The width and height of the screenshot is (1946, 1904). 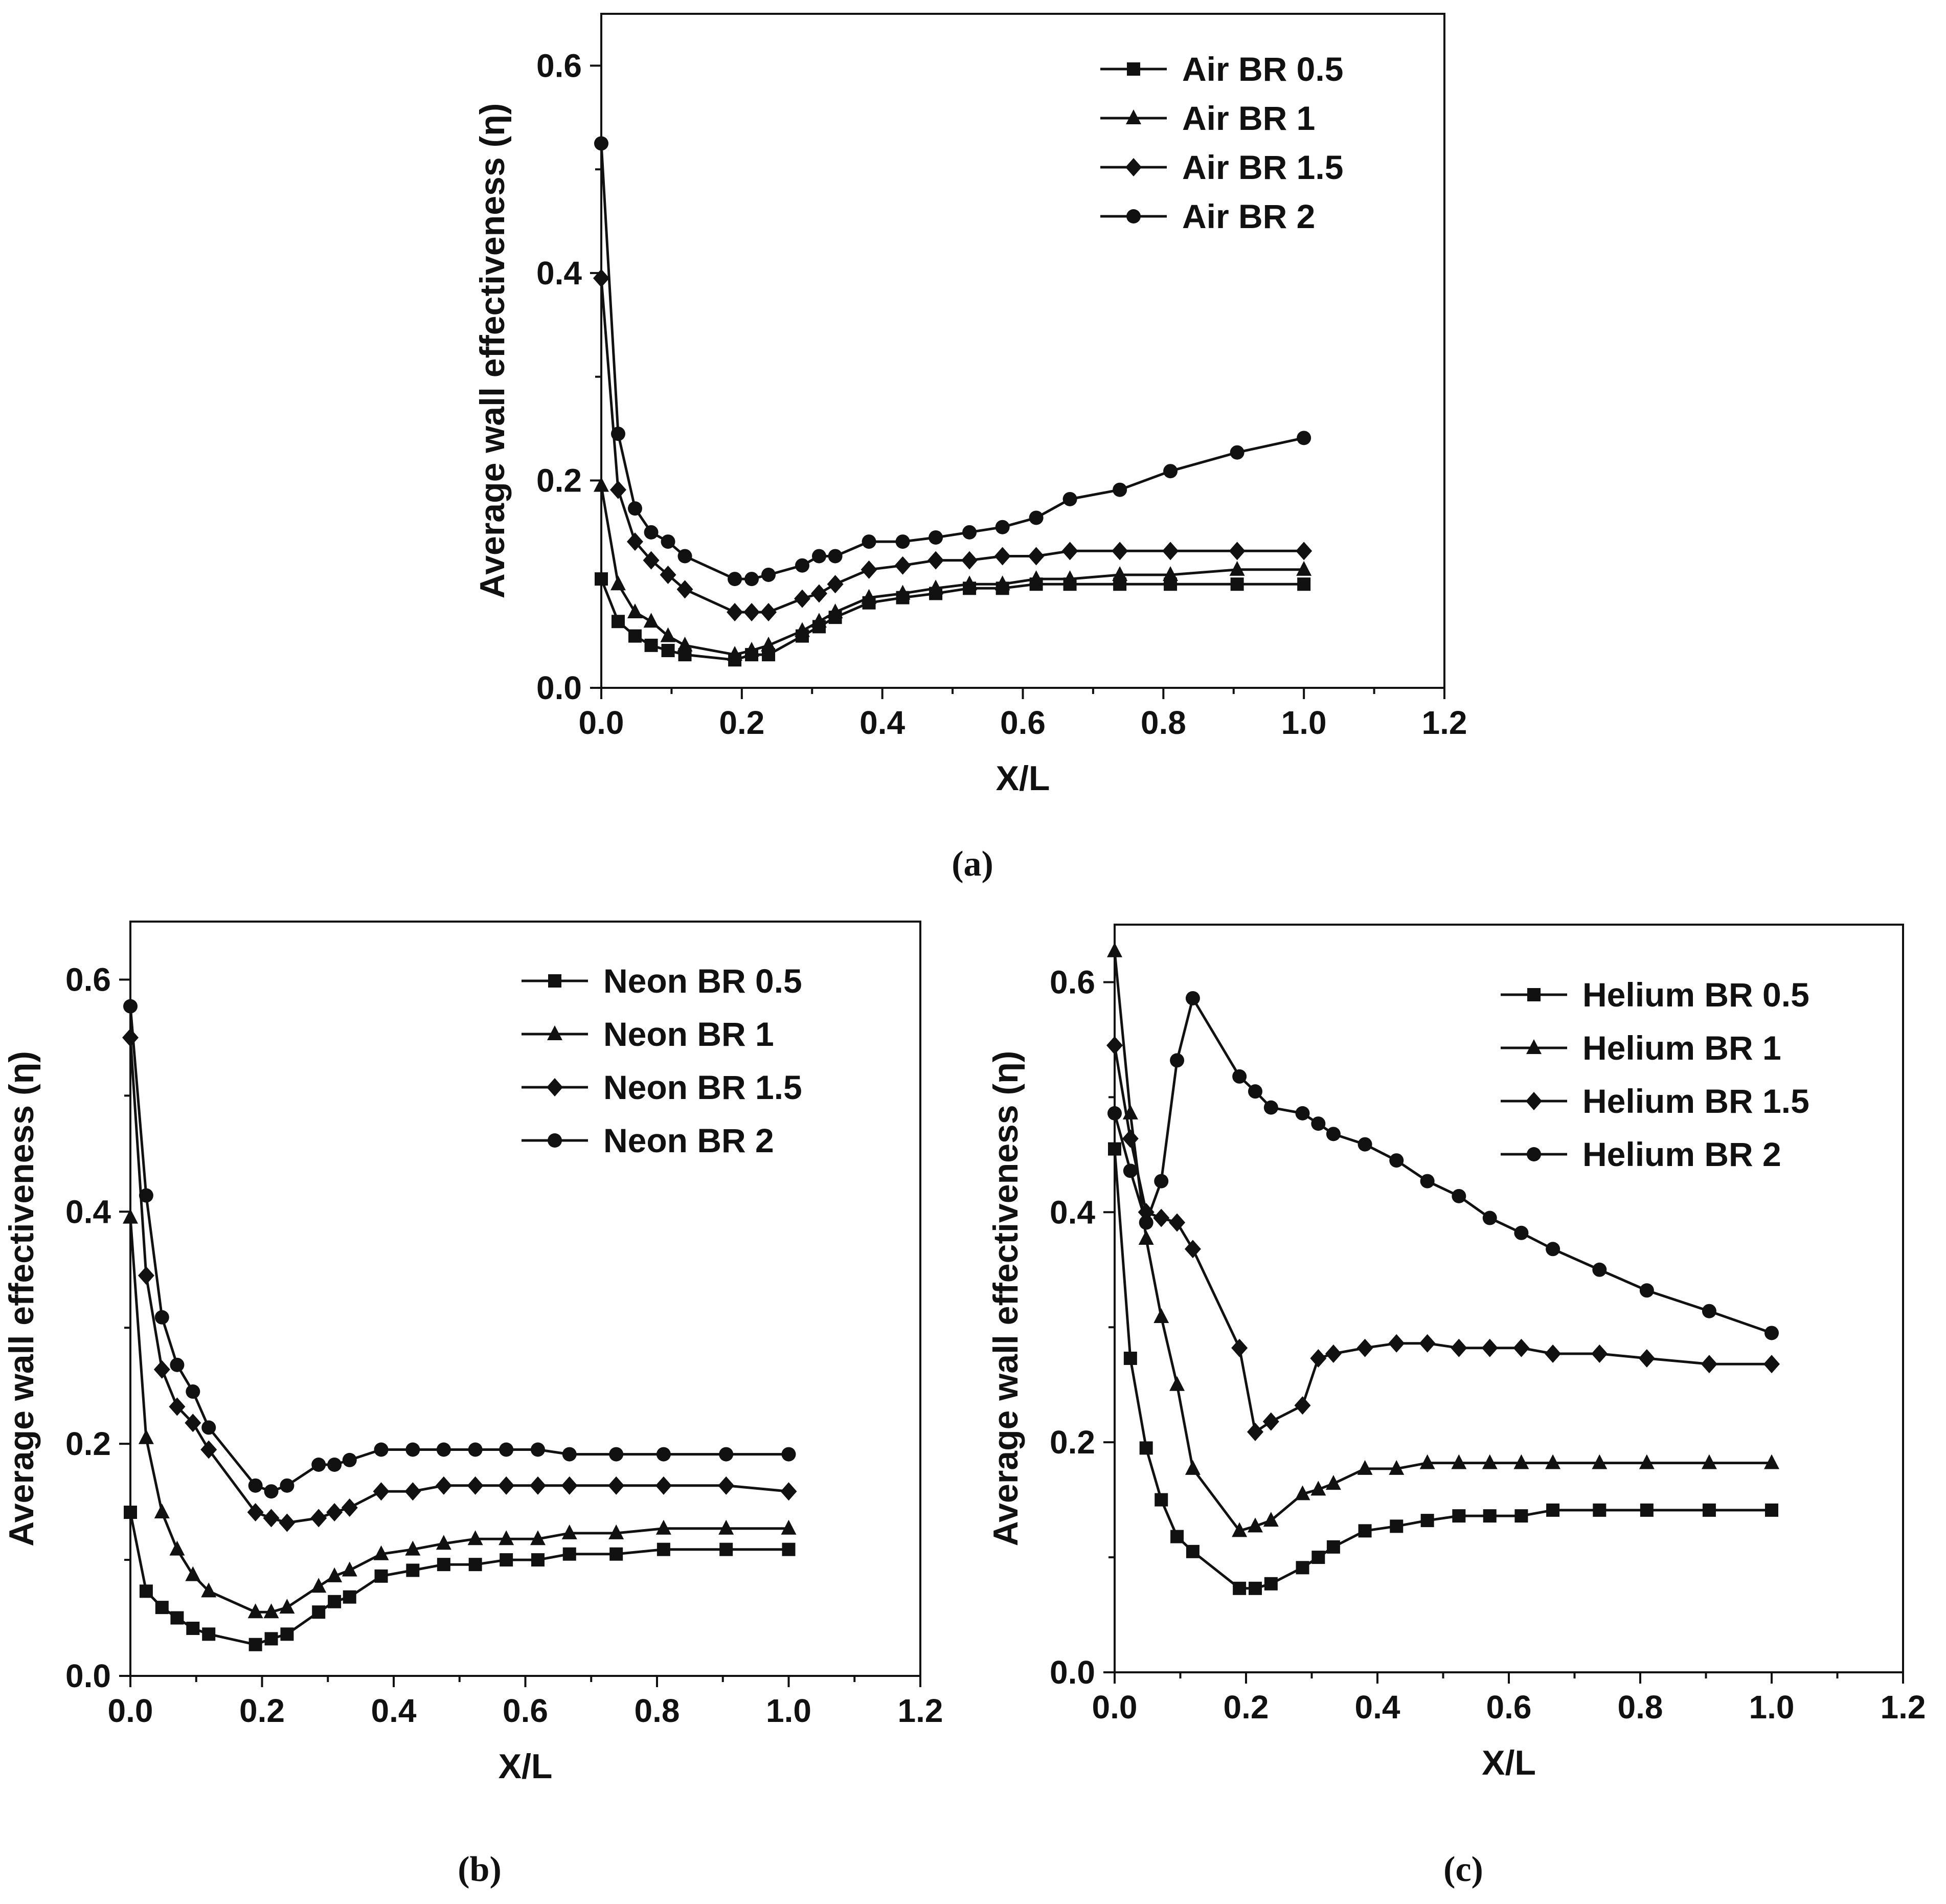 What do you see at coordinates (88, 979) in the screenshot?
I see `y-tick-label: 0.6` at bounding box center [88, 979].